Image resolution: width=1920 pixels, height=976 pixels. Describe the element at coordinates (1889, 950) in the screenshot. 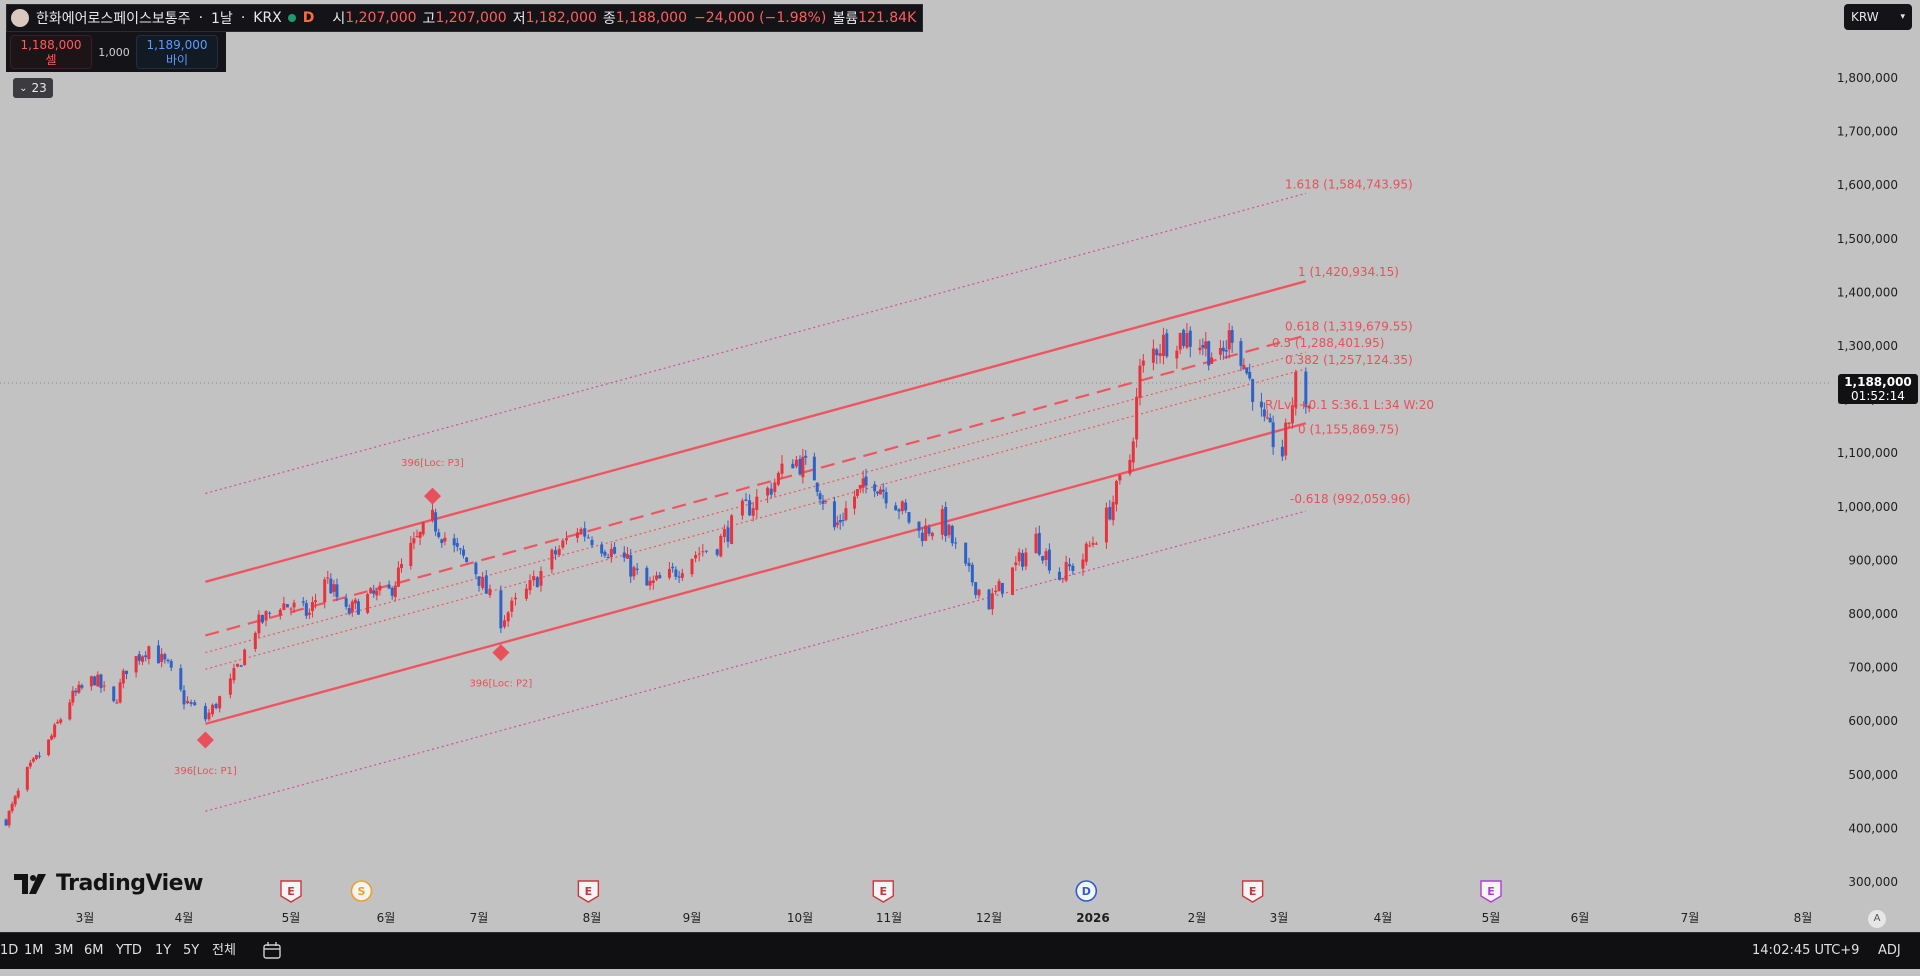

I see `adj-toggle: ADJ` at that location.